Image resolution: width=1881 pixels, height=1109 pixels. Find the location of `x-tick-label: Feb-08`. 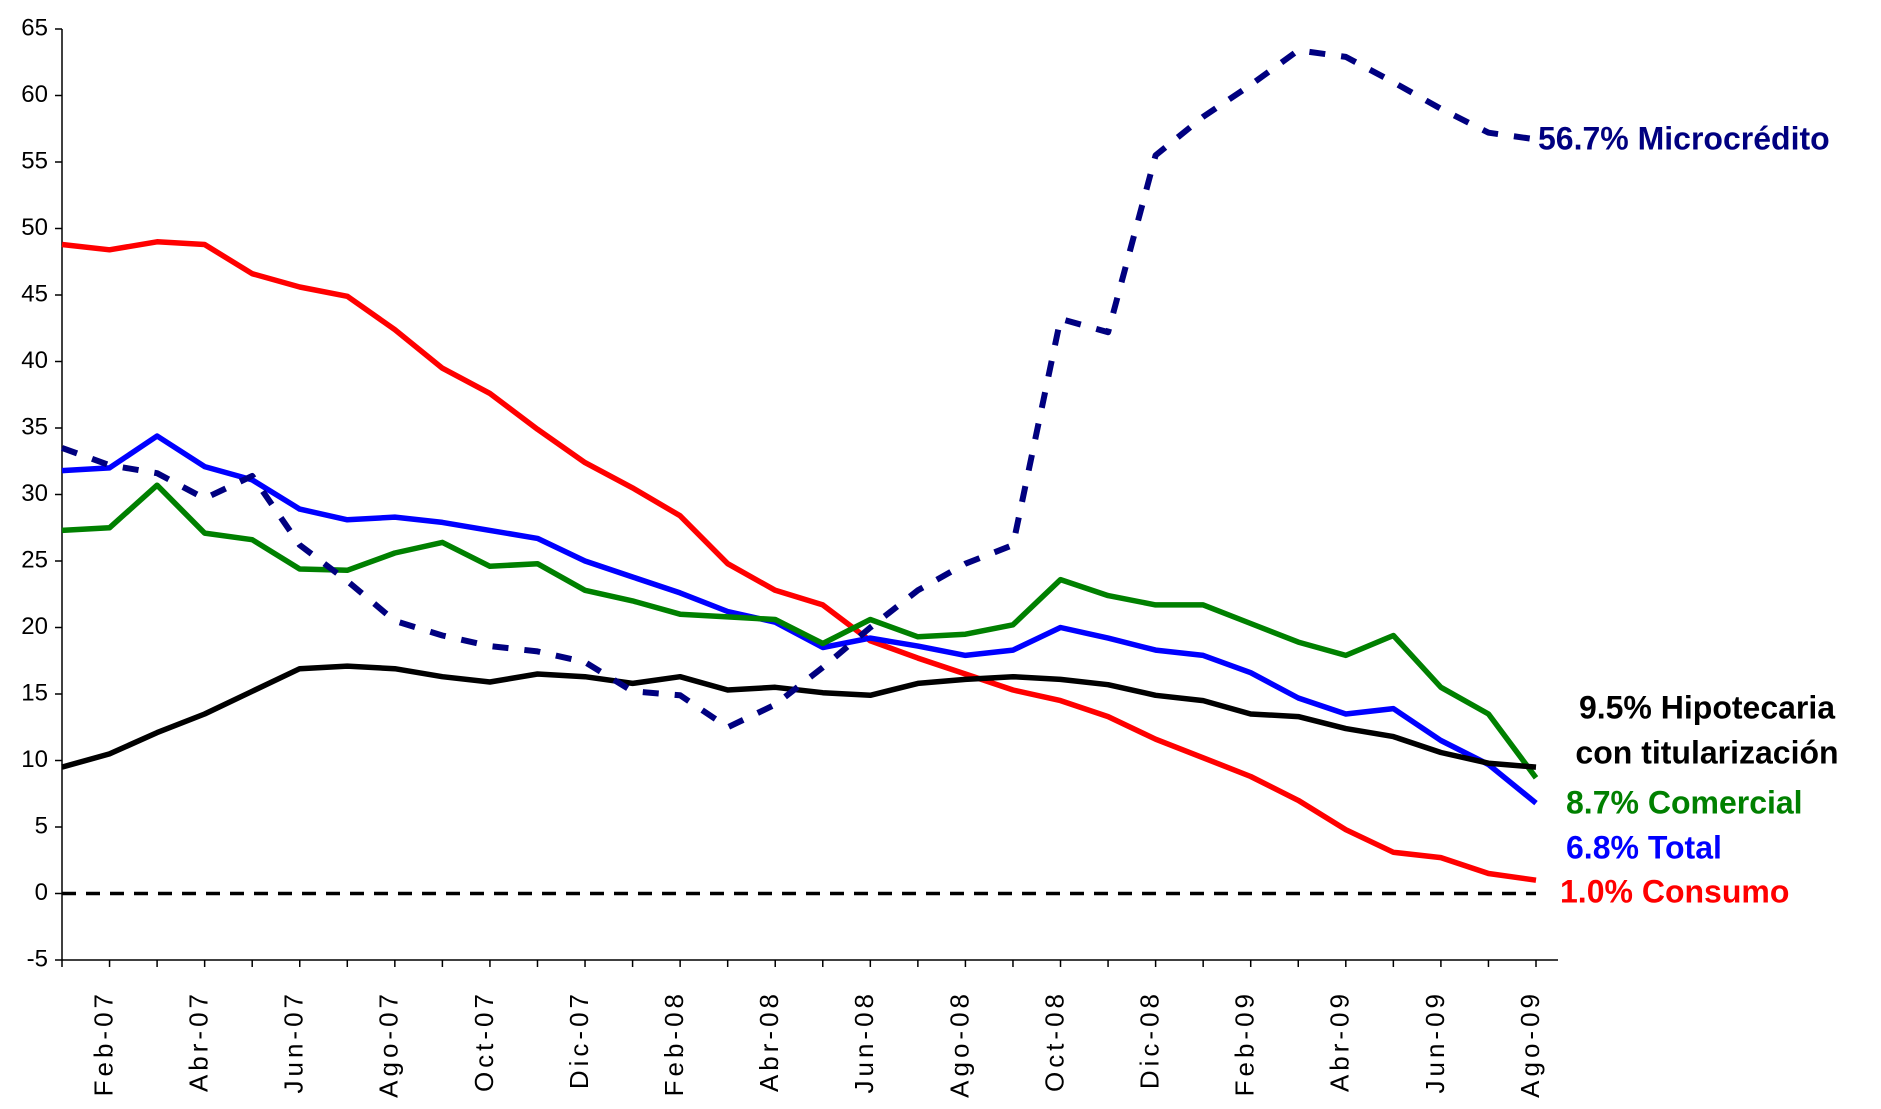

x-tick-label: Feb-08 is located at coordinates (674, 1043).